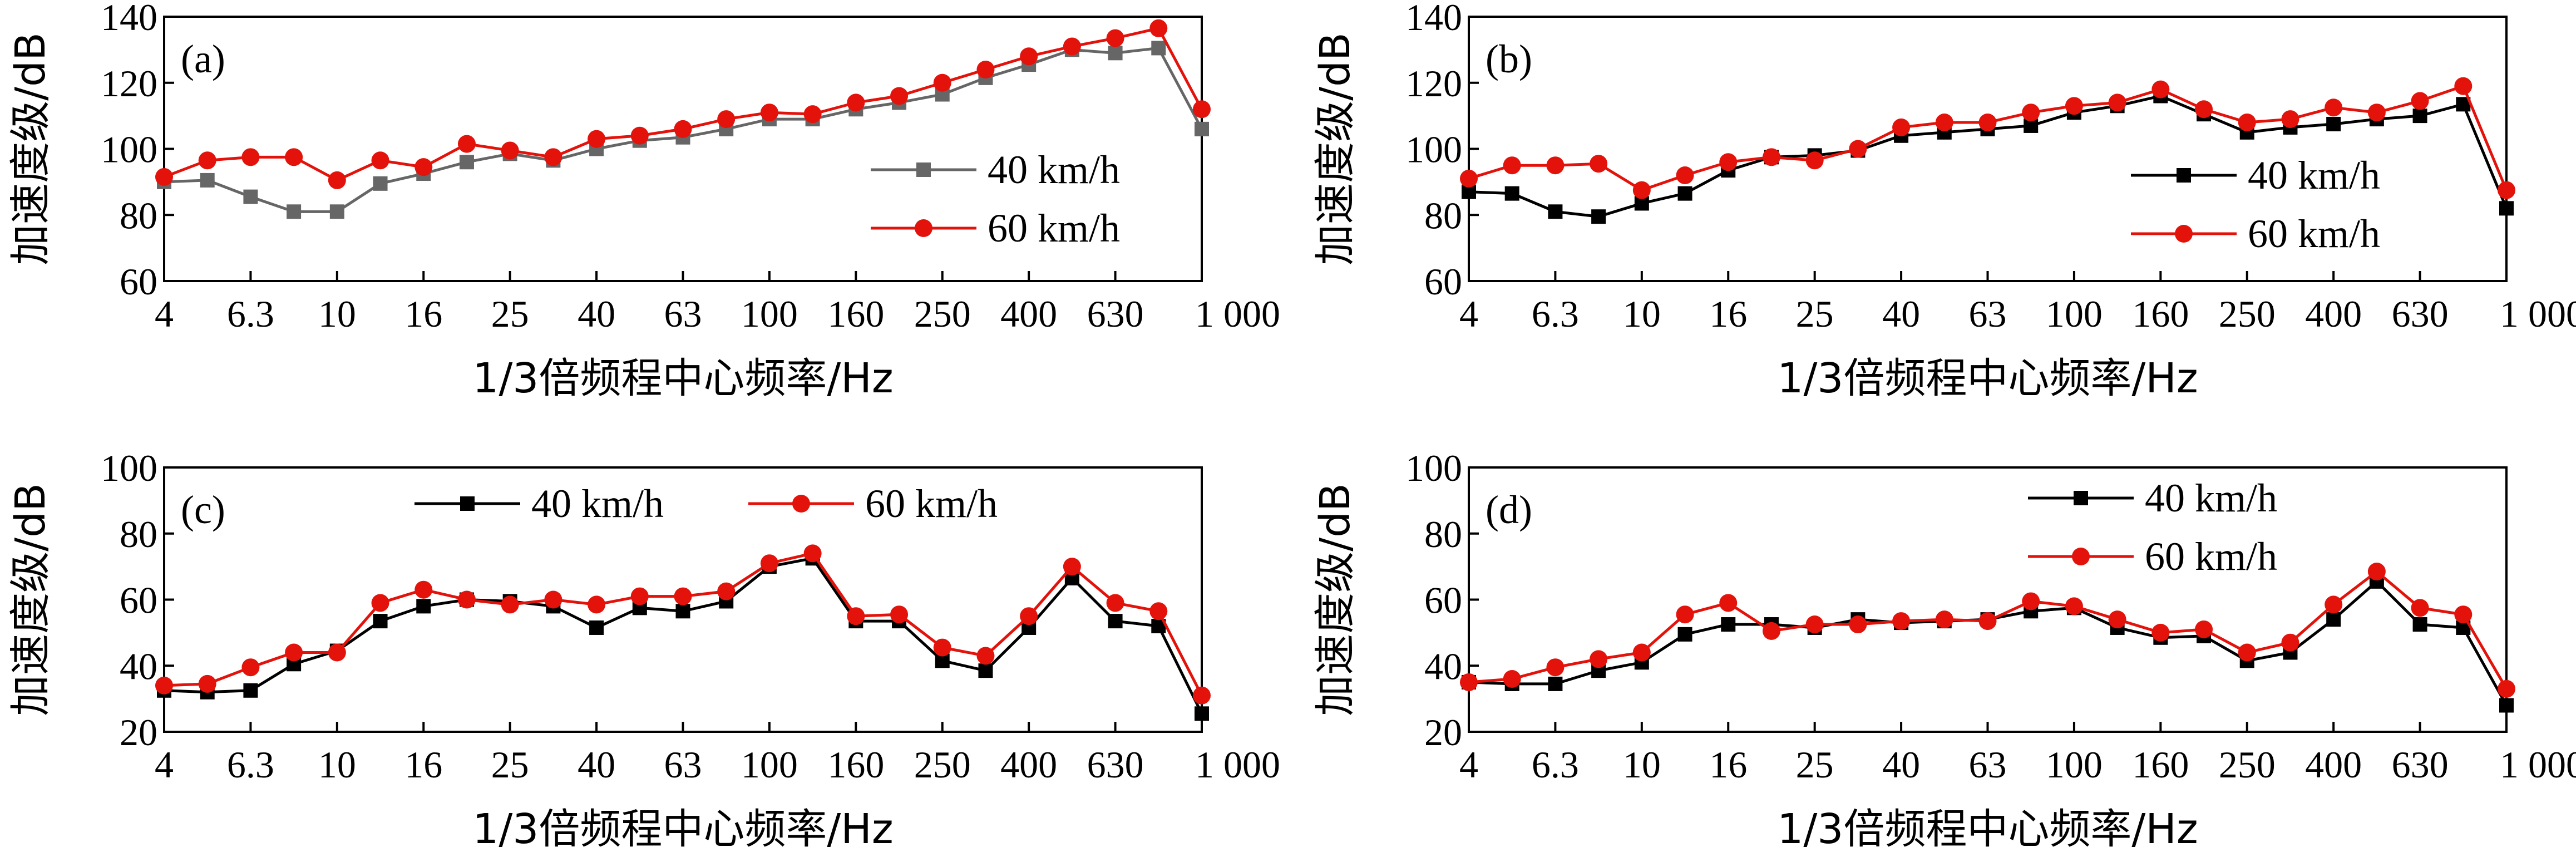  I want to click on panel-label: (d), so click(1509, 509).